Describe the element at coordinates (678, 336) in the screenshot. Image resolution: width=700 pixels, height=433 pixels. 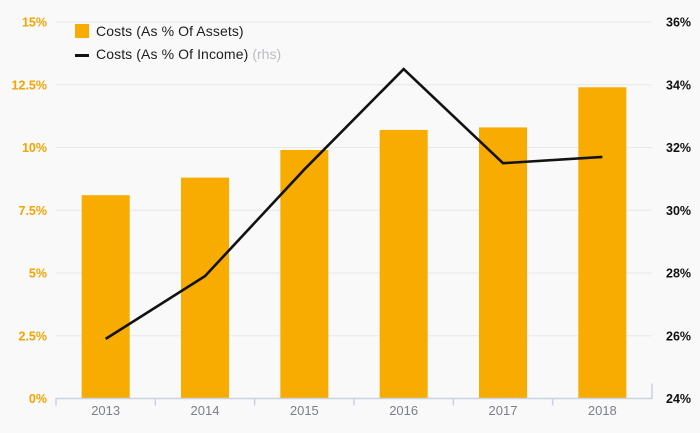
I see `right-axis-tick-label: 26%` at that location.